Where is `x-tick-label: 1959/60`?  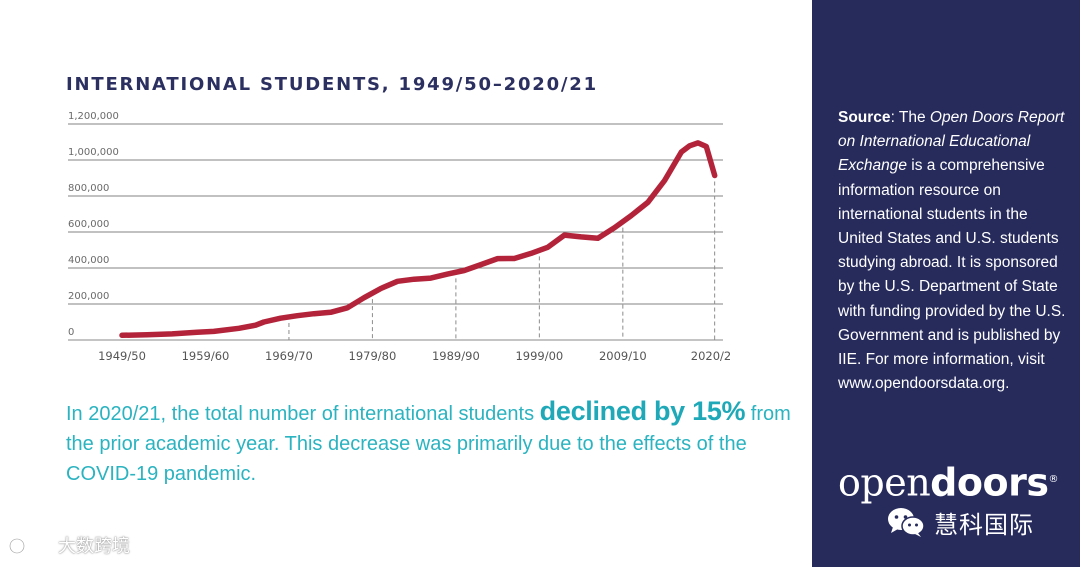
x-tick-label: 1959/60 is located at coordinates (206, 356).